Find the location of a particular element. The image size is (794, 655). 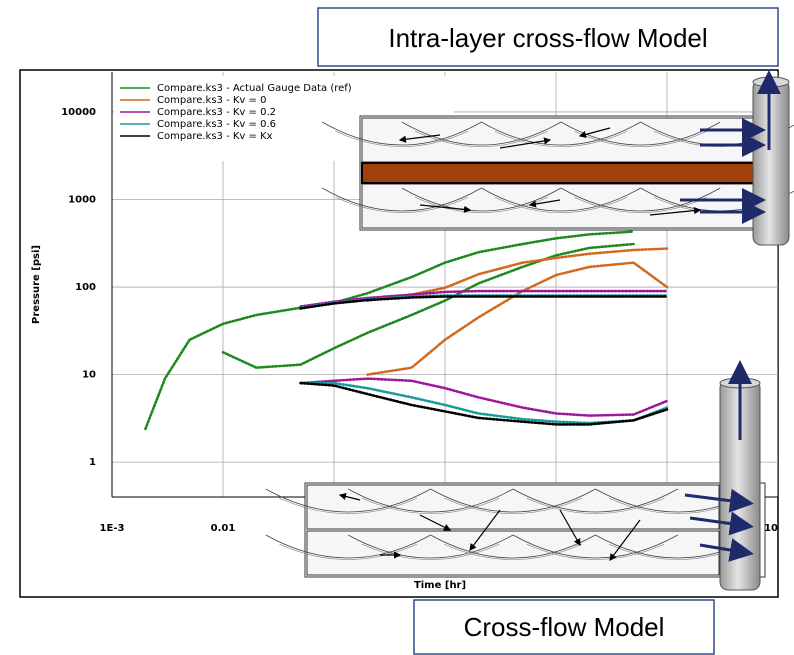

y-axis-label: Pressure [psi] is located at coordinates (36, 284).